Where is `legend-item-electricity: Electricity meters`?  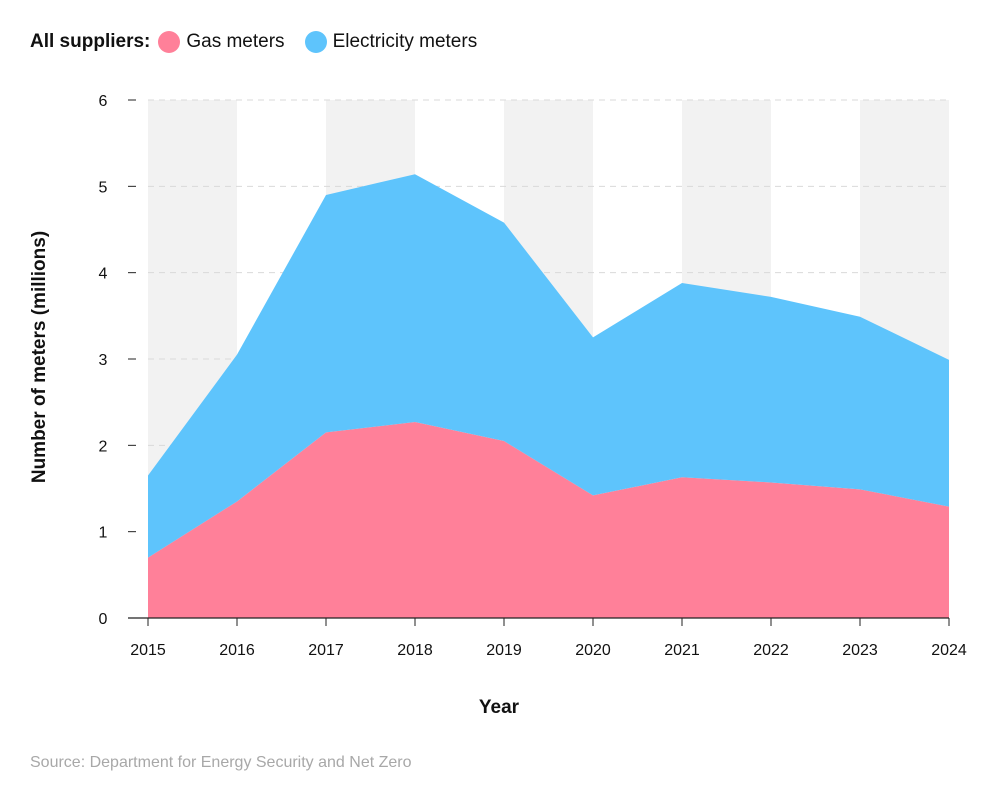 legend-item-electricity: Electricity meters is located at coordinates (391, 42).